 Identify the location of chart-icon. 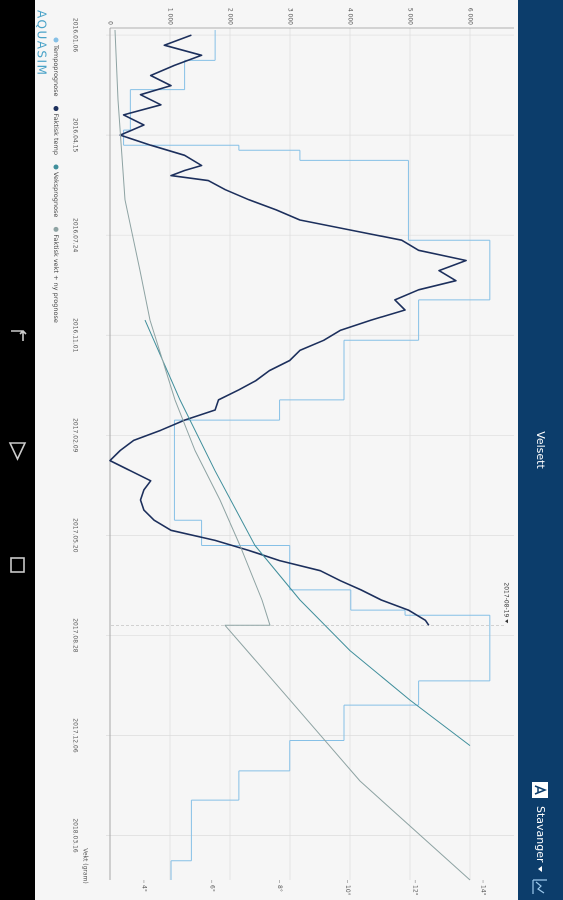
(539, 886).